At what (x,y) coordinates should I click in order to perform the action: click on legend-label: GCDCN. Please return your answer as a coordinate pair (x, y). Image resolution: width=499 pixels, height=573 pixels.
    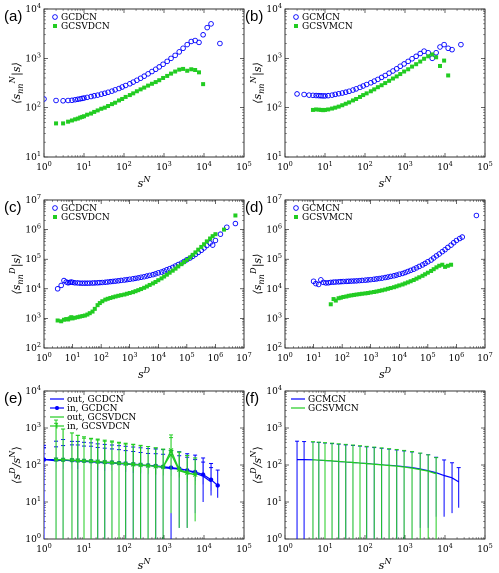
    Looking at the image, I should click on (79, 18).